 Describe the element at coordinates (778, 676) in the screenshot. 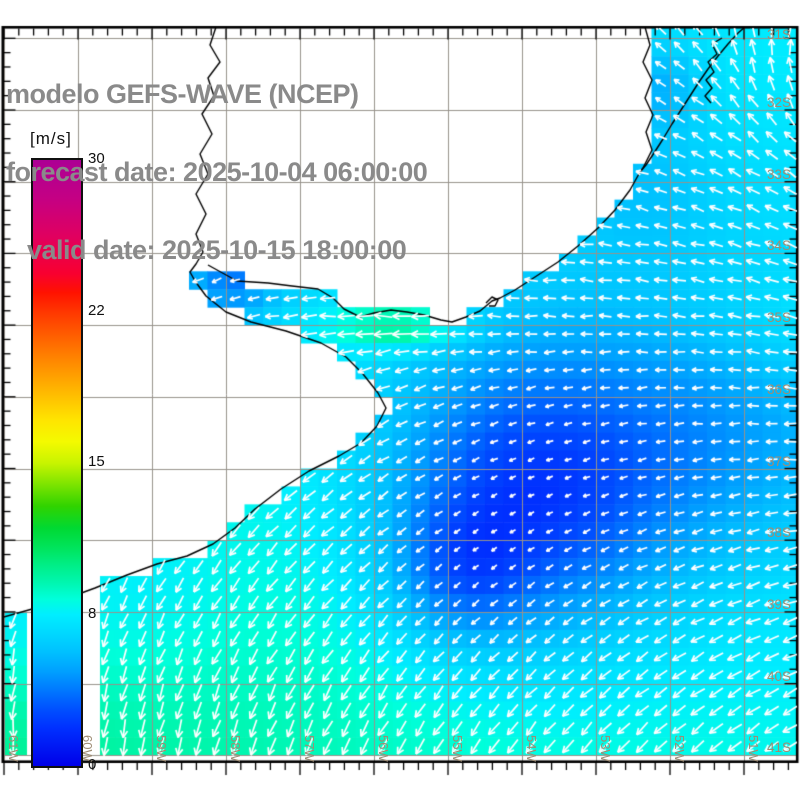

I see `lat-label: 40S` at that location.